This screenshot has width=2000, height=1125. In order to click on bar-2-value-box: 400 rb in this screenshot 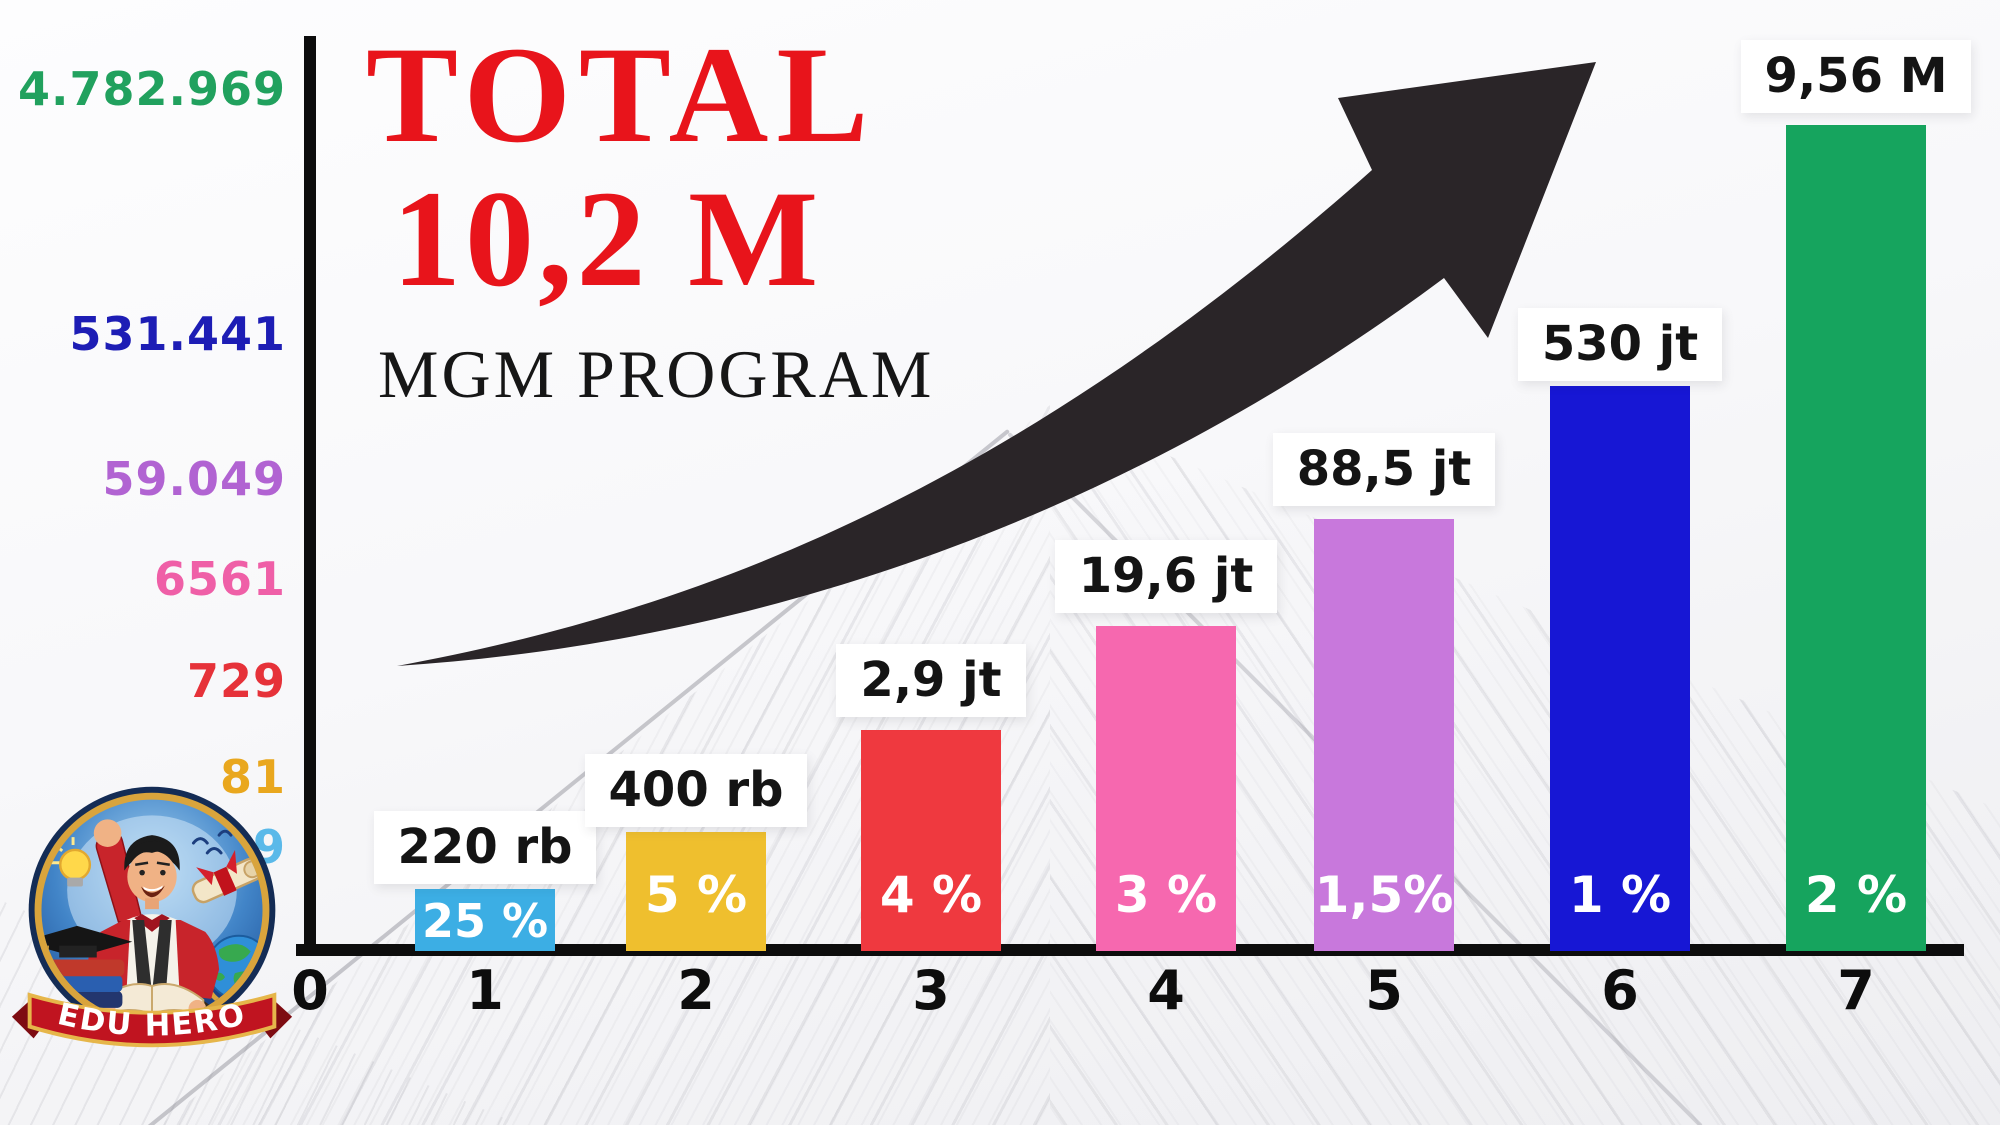, I will do `click(696, 791)`.